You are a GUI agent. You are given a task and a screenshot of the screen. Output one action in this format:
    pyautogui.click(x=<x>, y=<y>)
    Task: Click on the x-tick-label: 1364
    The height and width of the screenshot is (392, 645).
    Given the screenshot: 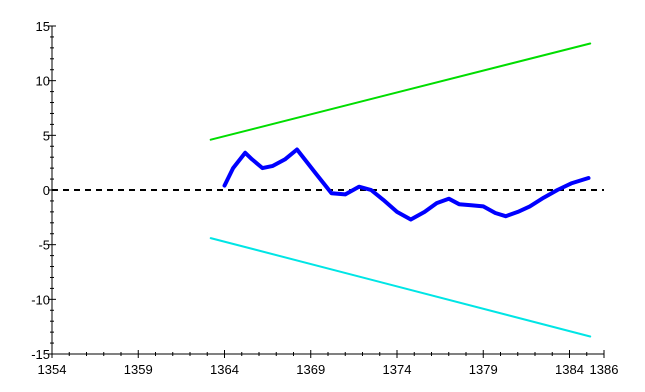 What is the action you would take?
    pyautogui.click(x=224, y=369)
    